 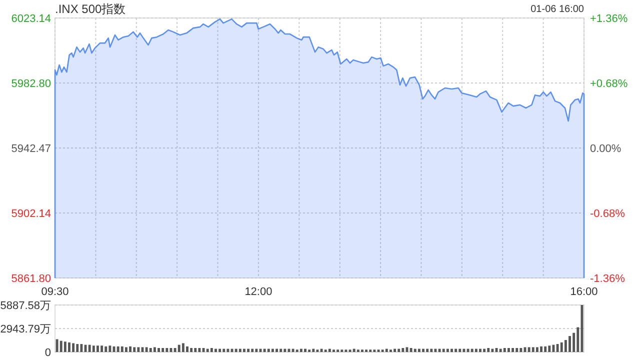 What do you see at coordinates (31, 214) in the screenshot?
I see `y-tick-label: 5902.14` at bounding box center [31, 214].